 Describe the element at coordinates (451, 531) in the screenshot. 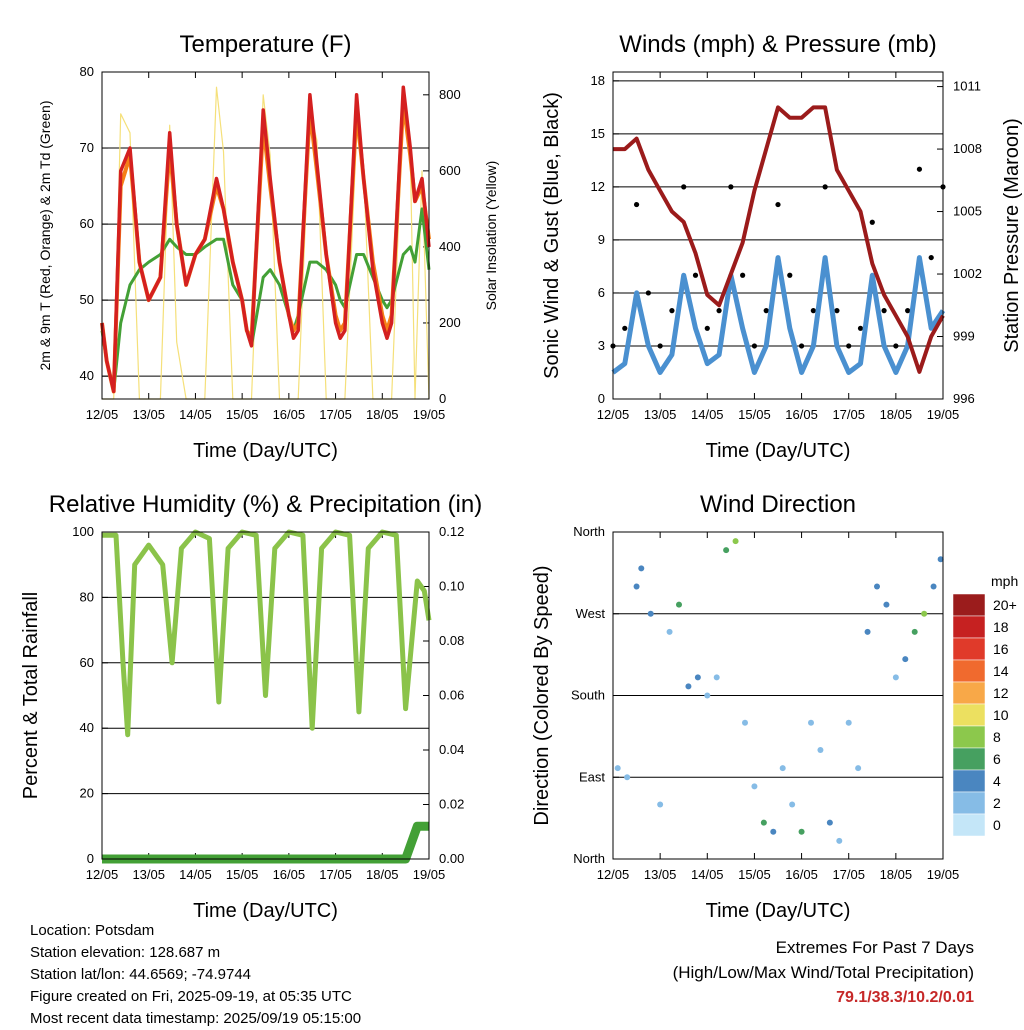

I see `y2-tick-label: 0.12` at that location.